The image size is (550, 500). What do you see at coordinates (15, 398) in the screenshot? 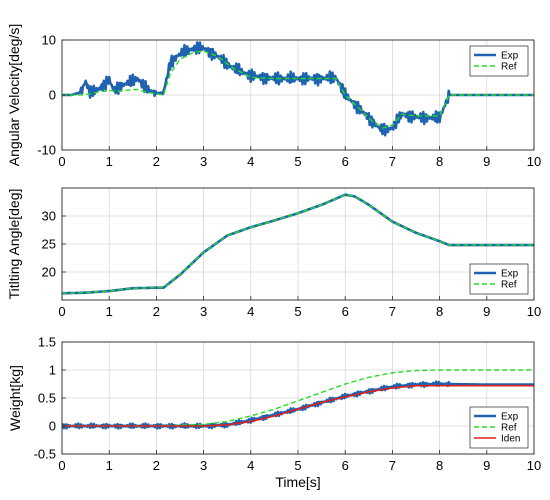
I see `y-axis-label: Weight[kg]` at bounding box center [15, 398].